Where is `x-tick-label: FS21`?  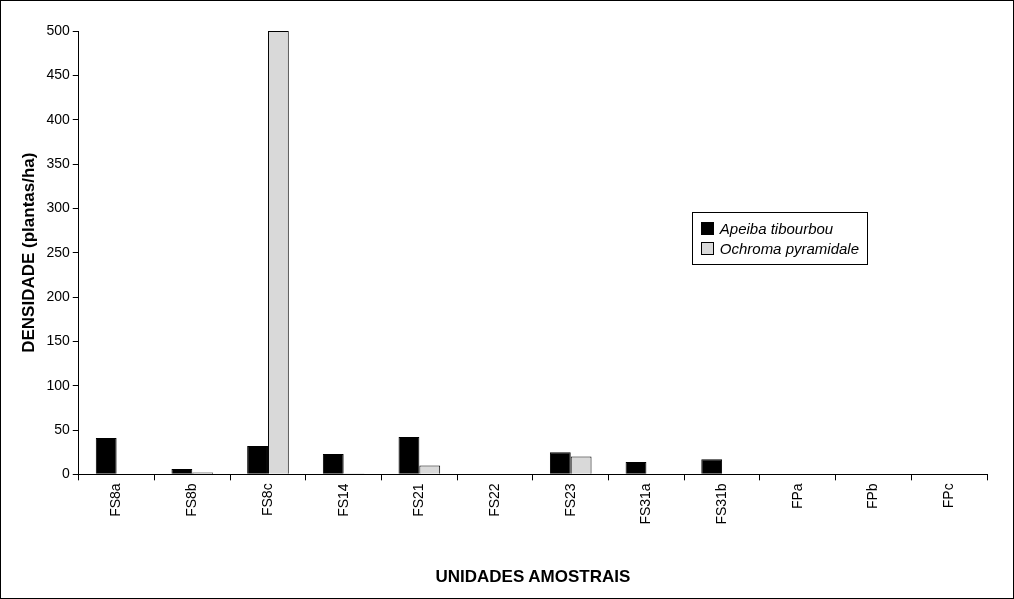
x-tick-label: FS21 is located at coordinates (418, 500).